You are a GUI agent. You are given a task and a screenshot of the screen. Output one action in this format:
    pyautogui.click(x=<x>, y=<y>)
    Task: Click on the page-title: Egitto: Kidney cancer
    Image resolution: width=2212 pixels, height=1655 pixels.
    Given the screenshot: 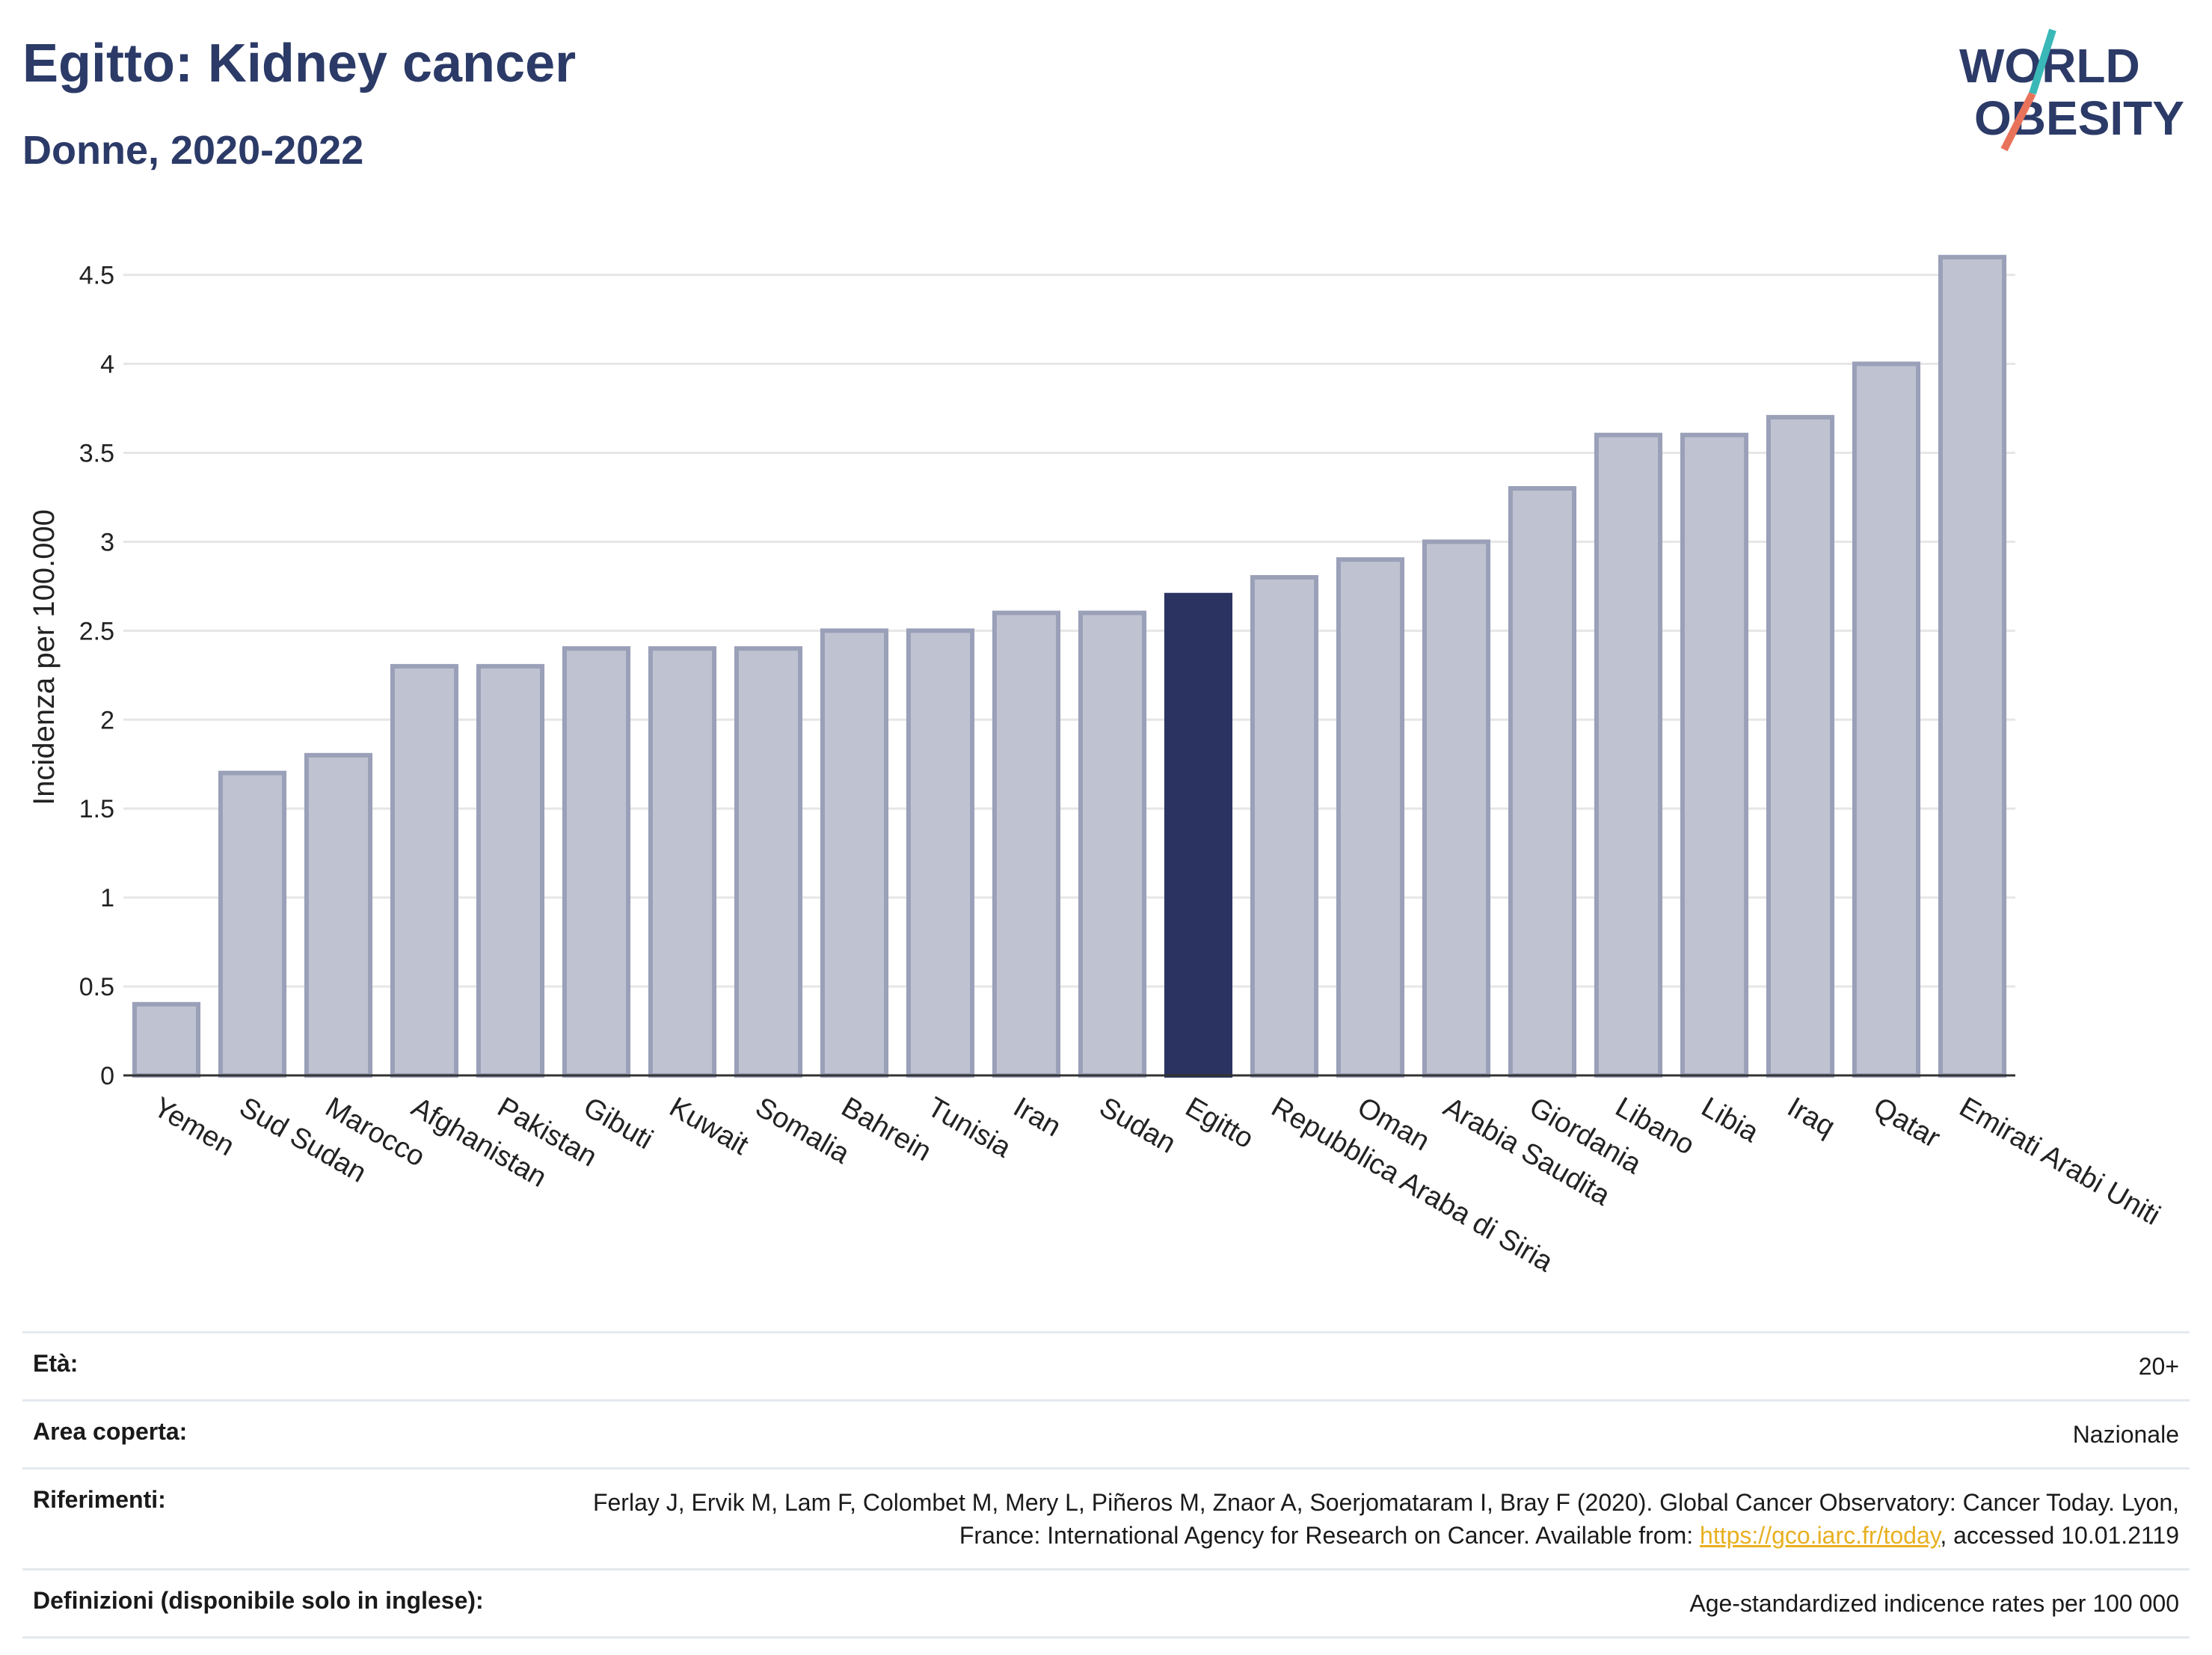 What is the action you would take?
    pyautogui.click(x=299, y=63)
    